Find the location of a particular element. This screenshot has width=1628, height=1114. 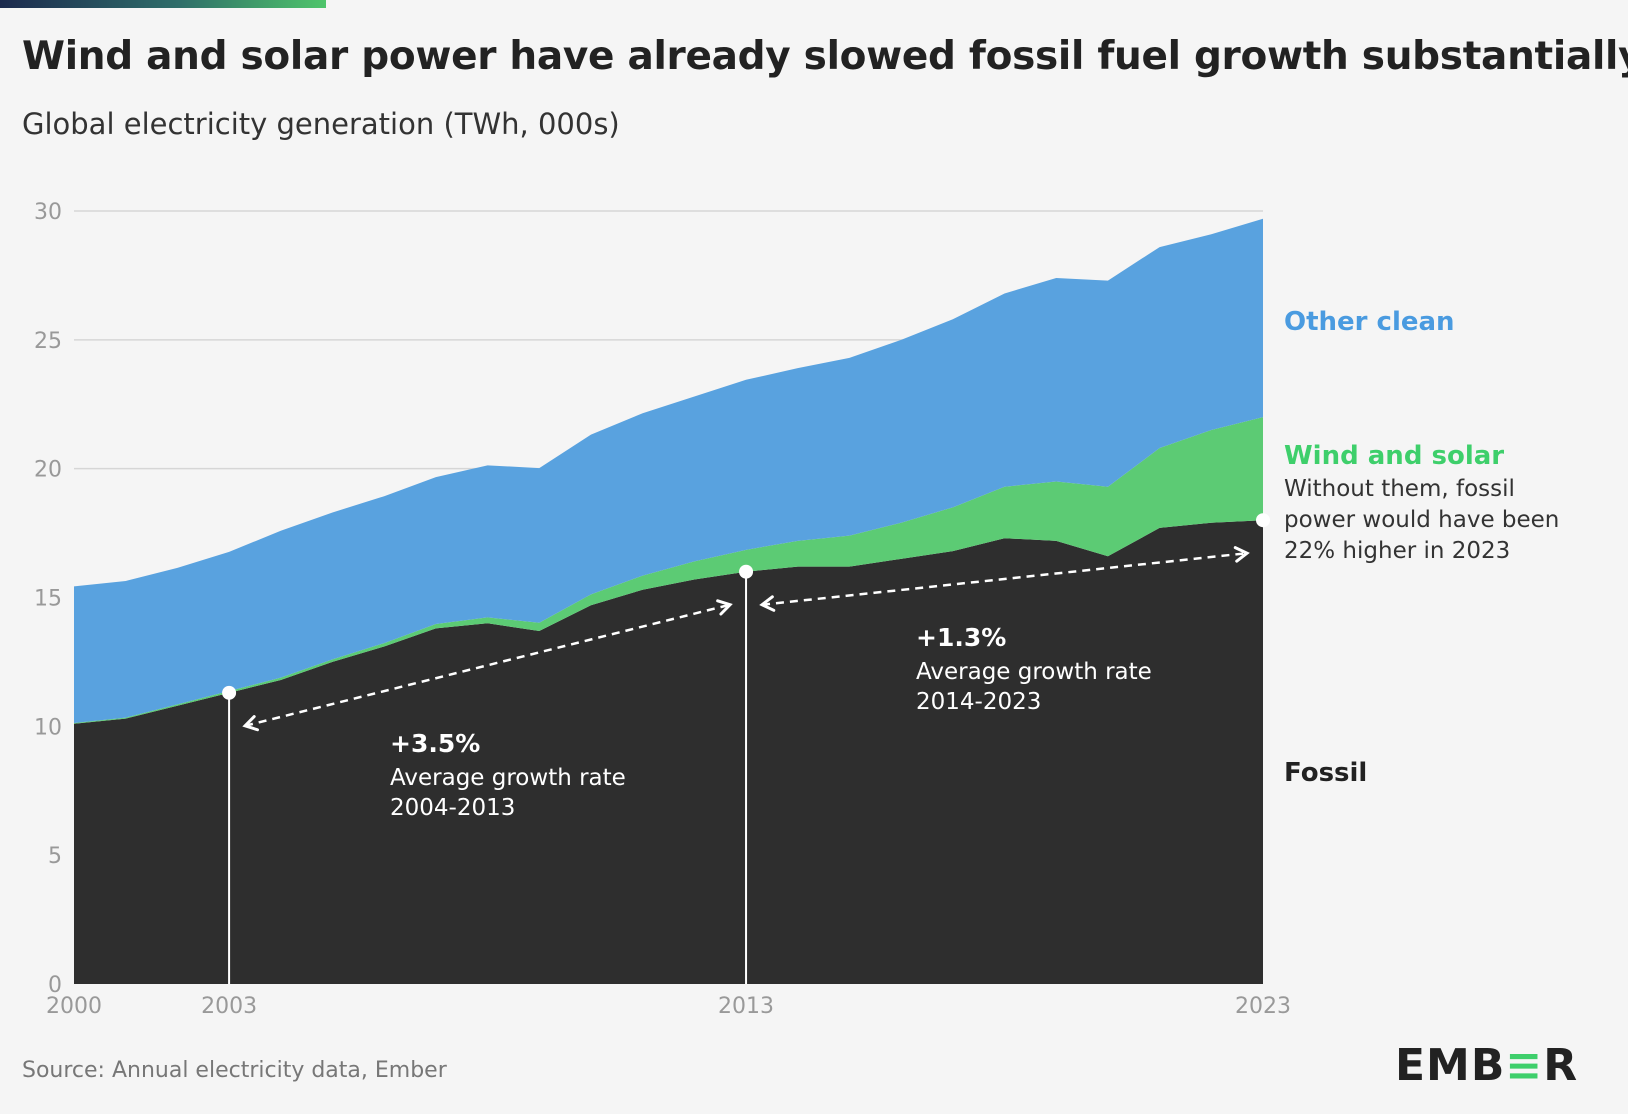

x-tick-label-2003: 2003 is located at coordinates (229, 1006).